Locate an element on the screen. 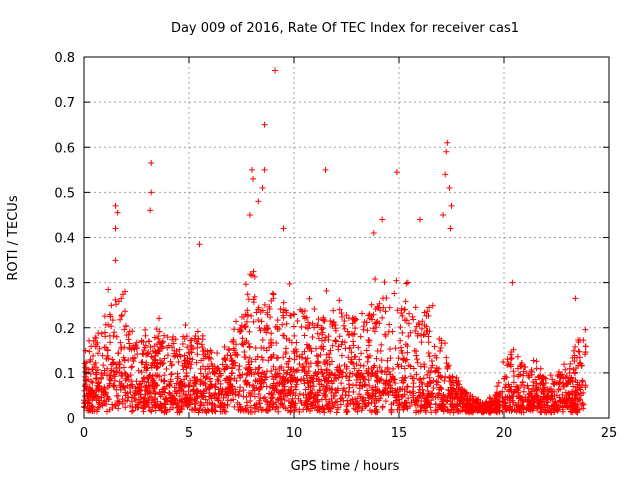 The width and height of the screenshot is (640, 480). y-tick-label: 0.5 is located at coordinates (64, 193).